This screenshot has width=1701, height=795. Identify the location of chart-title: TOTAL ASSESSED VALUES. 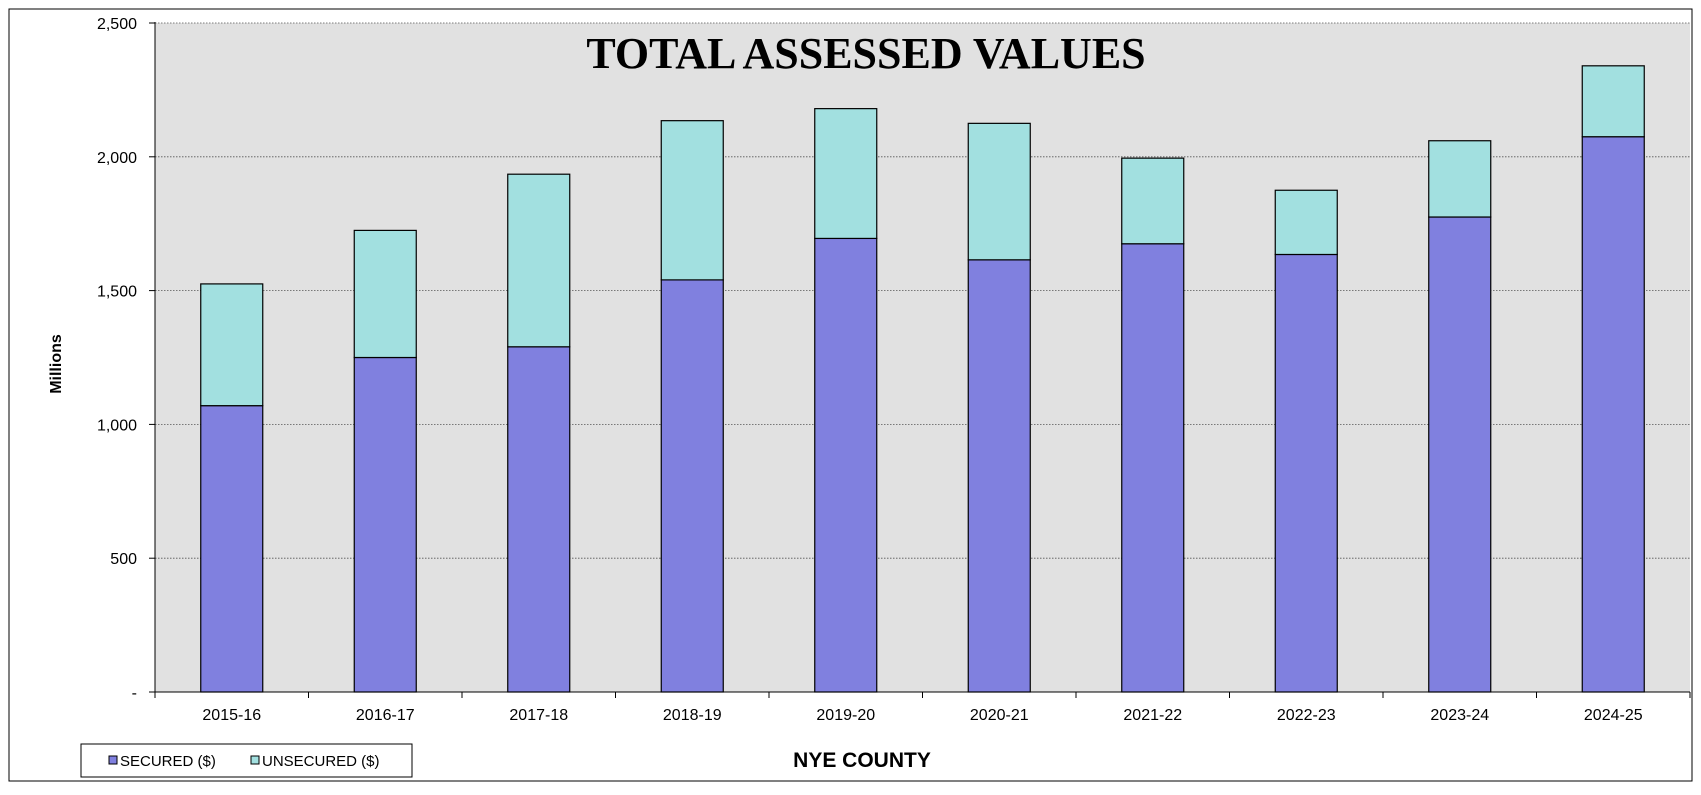
(865, 53).